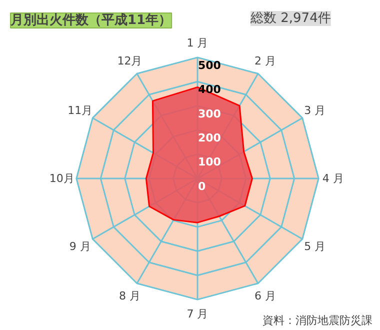 This screenshot has height=330, width=380. Describe the element at coordinates (129, 61) in the screenshot. I see `spoke-label: 12月` at that location.